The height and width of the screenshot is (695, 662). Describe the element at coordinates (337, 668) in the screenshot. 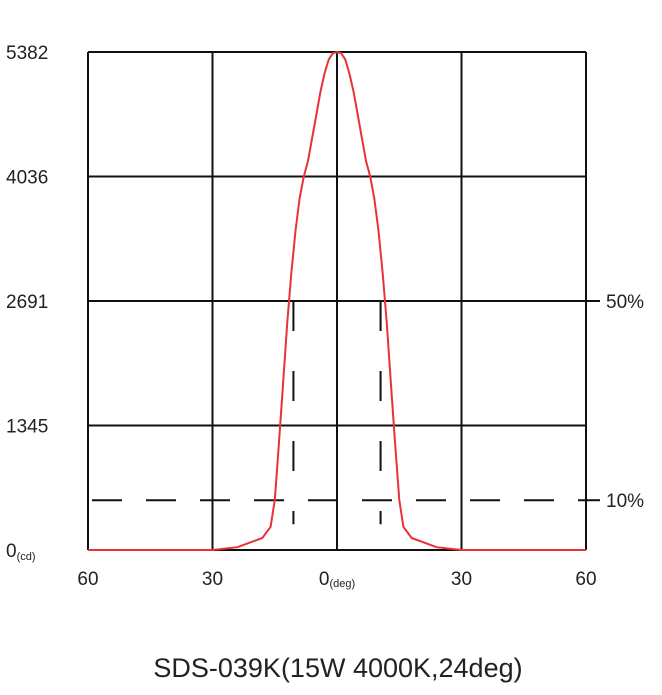

I see `chart-title: SDS-039K(15W 4000K,24deg)` at that location.